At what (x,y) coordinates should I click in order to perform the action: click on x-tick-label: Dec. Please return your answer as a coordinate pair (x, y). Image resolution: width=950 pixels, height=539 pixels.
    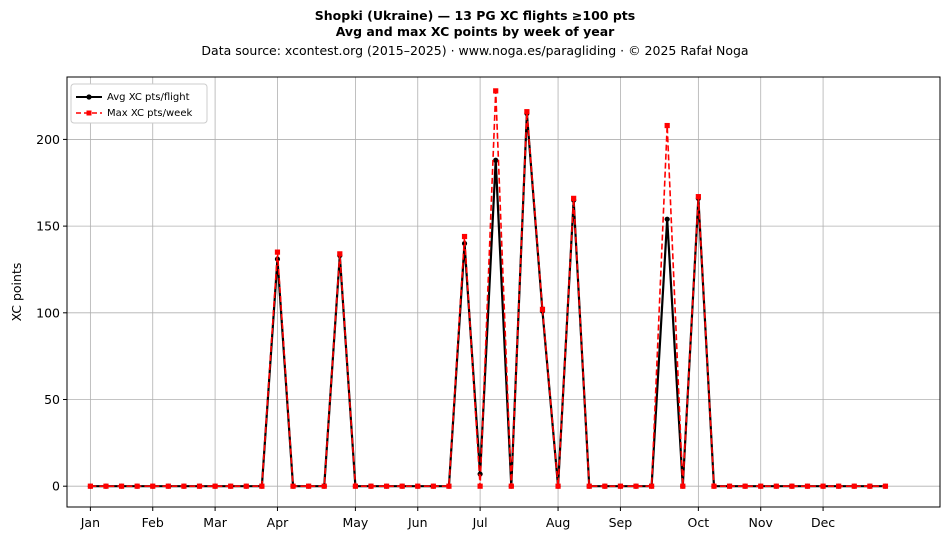
    Looking at the image, I should click on (823, 522).